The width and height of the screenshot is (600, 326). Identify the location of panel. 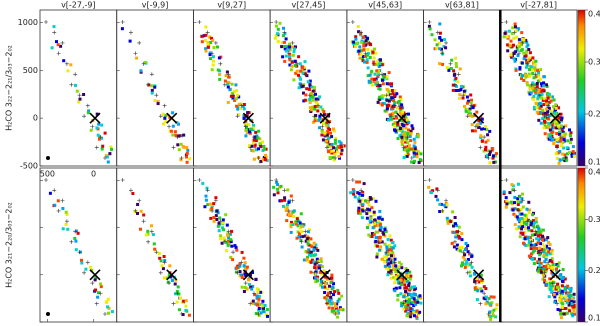
(462, 245).